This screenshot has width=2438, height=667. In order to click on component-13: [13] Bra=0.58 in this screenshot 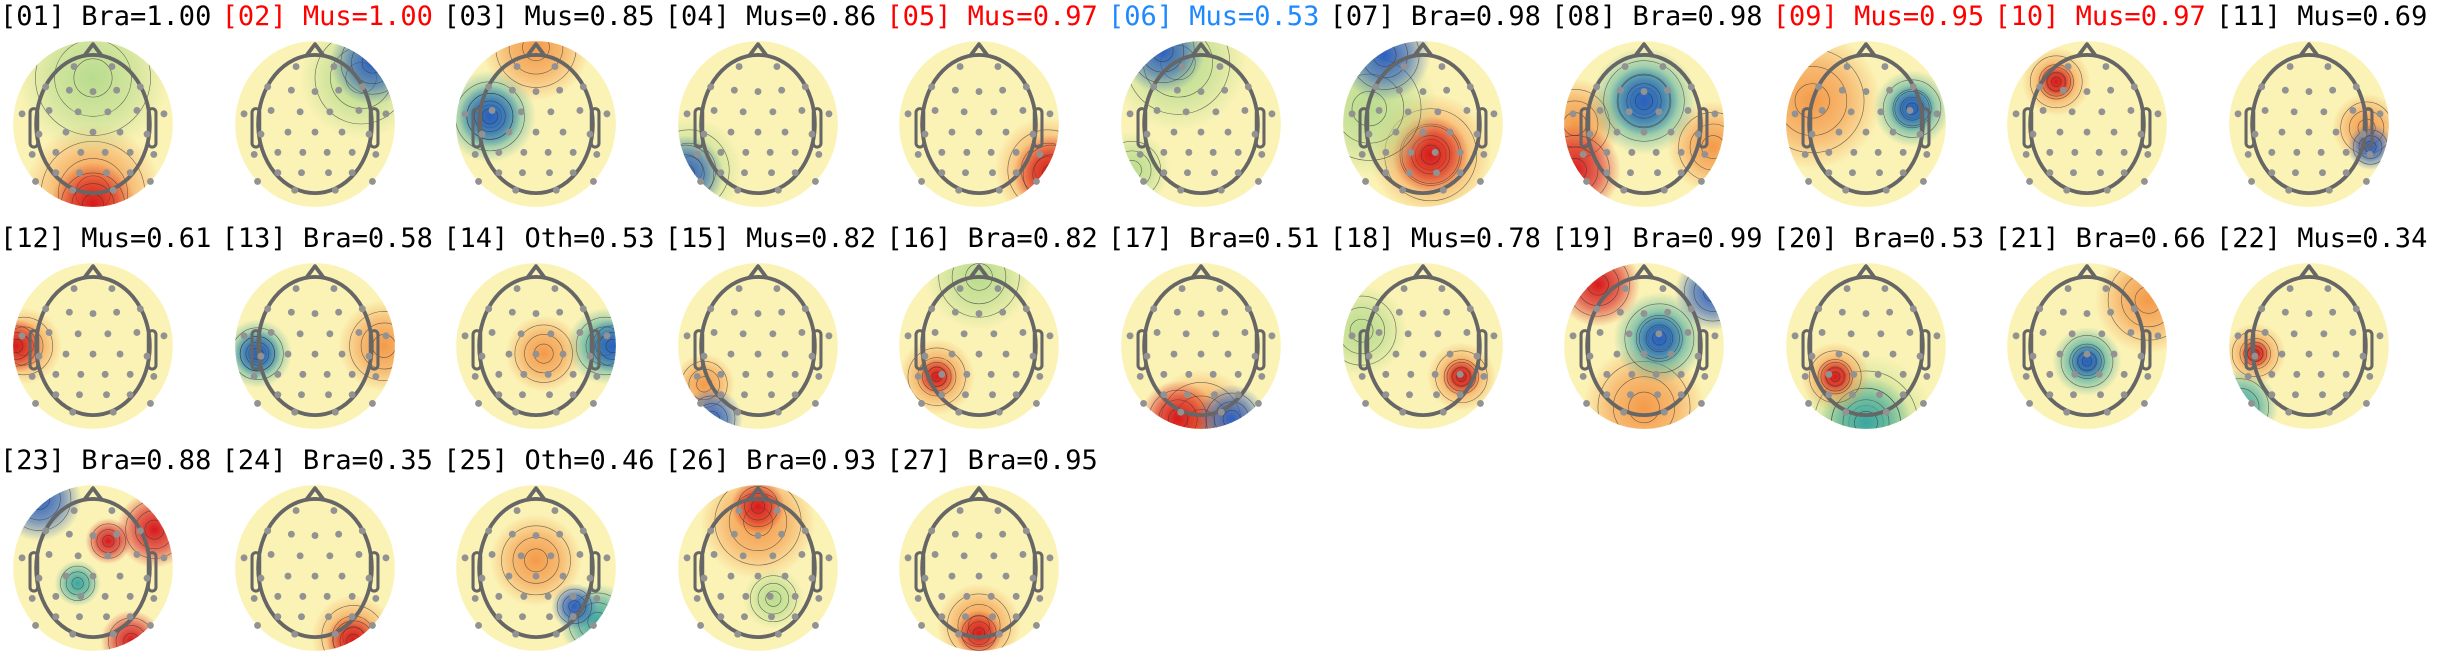, I will do `click(332, 333)`.